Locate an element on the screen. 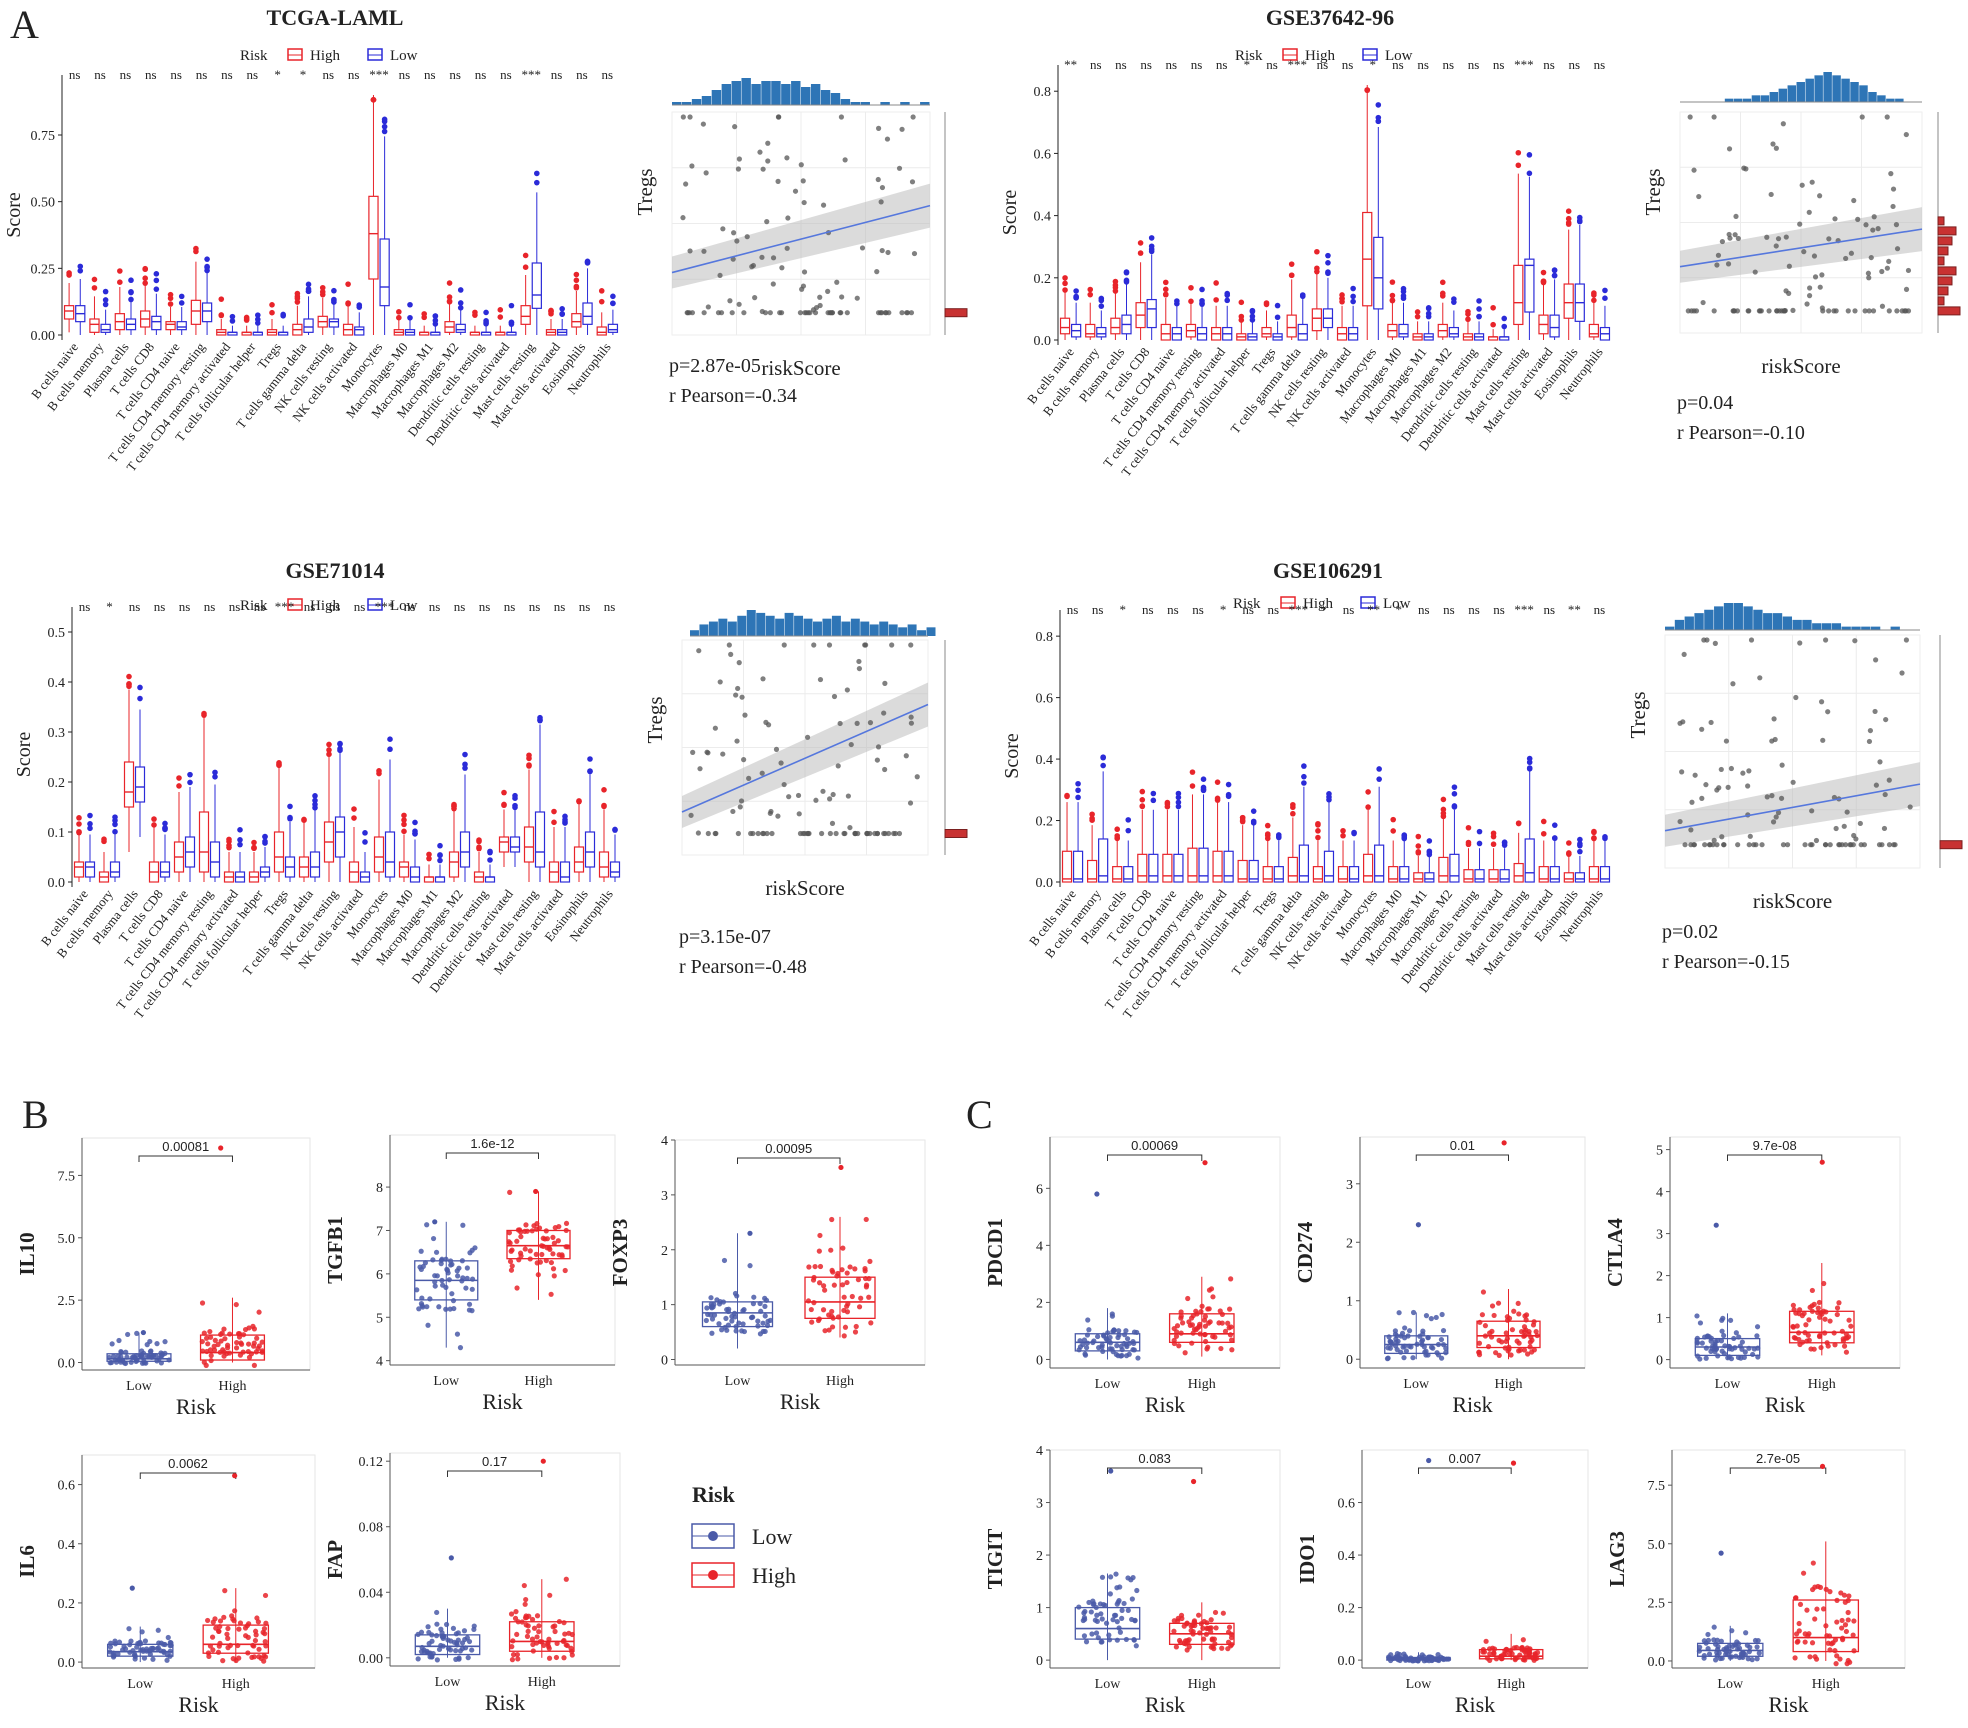 The height and width of the screenshot is (1728, 1968). y-tick-label: 7.5 is located at coordinates (67, 1176).